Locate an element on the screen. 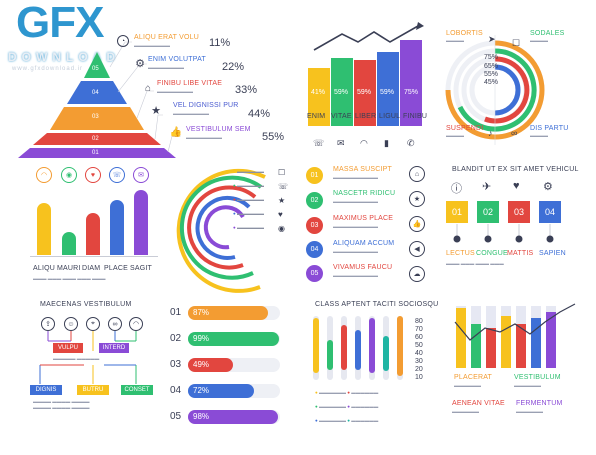 The width and height of the screenshot is (596, 455). progress-pct-5: 98% is located at coordinates (201, 416).